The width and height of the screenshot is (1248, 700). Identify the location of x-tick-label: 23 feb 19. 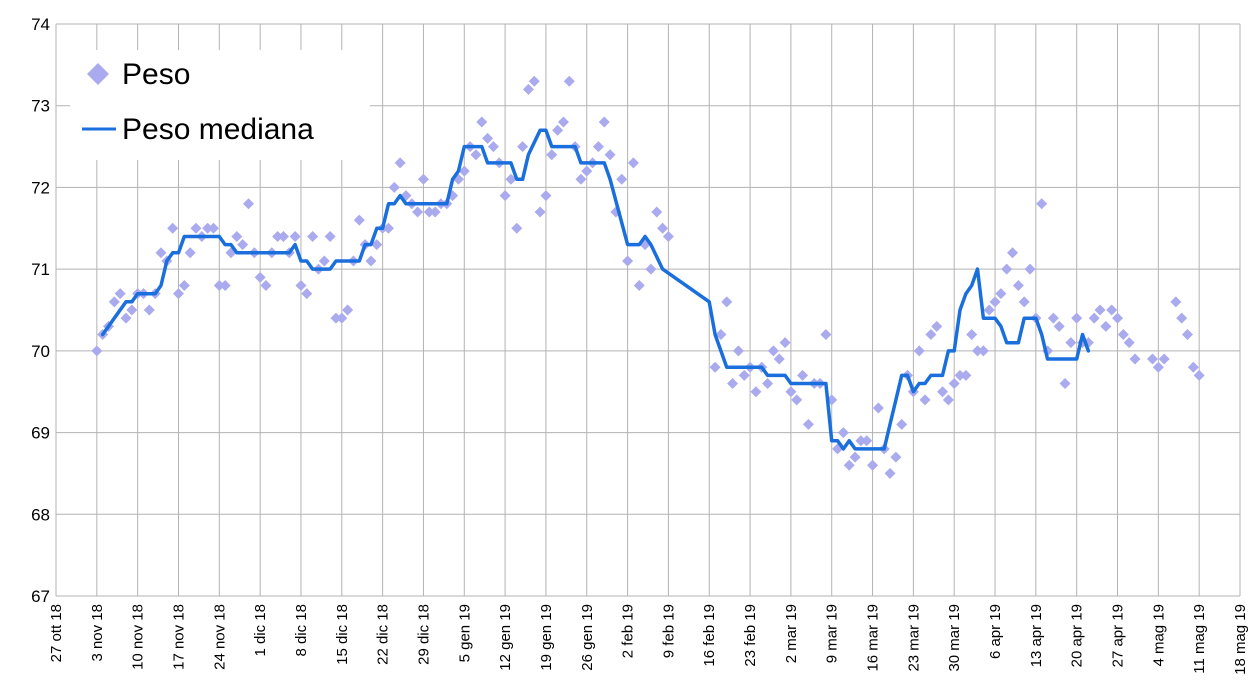
(750, 635).